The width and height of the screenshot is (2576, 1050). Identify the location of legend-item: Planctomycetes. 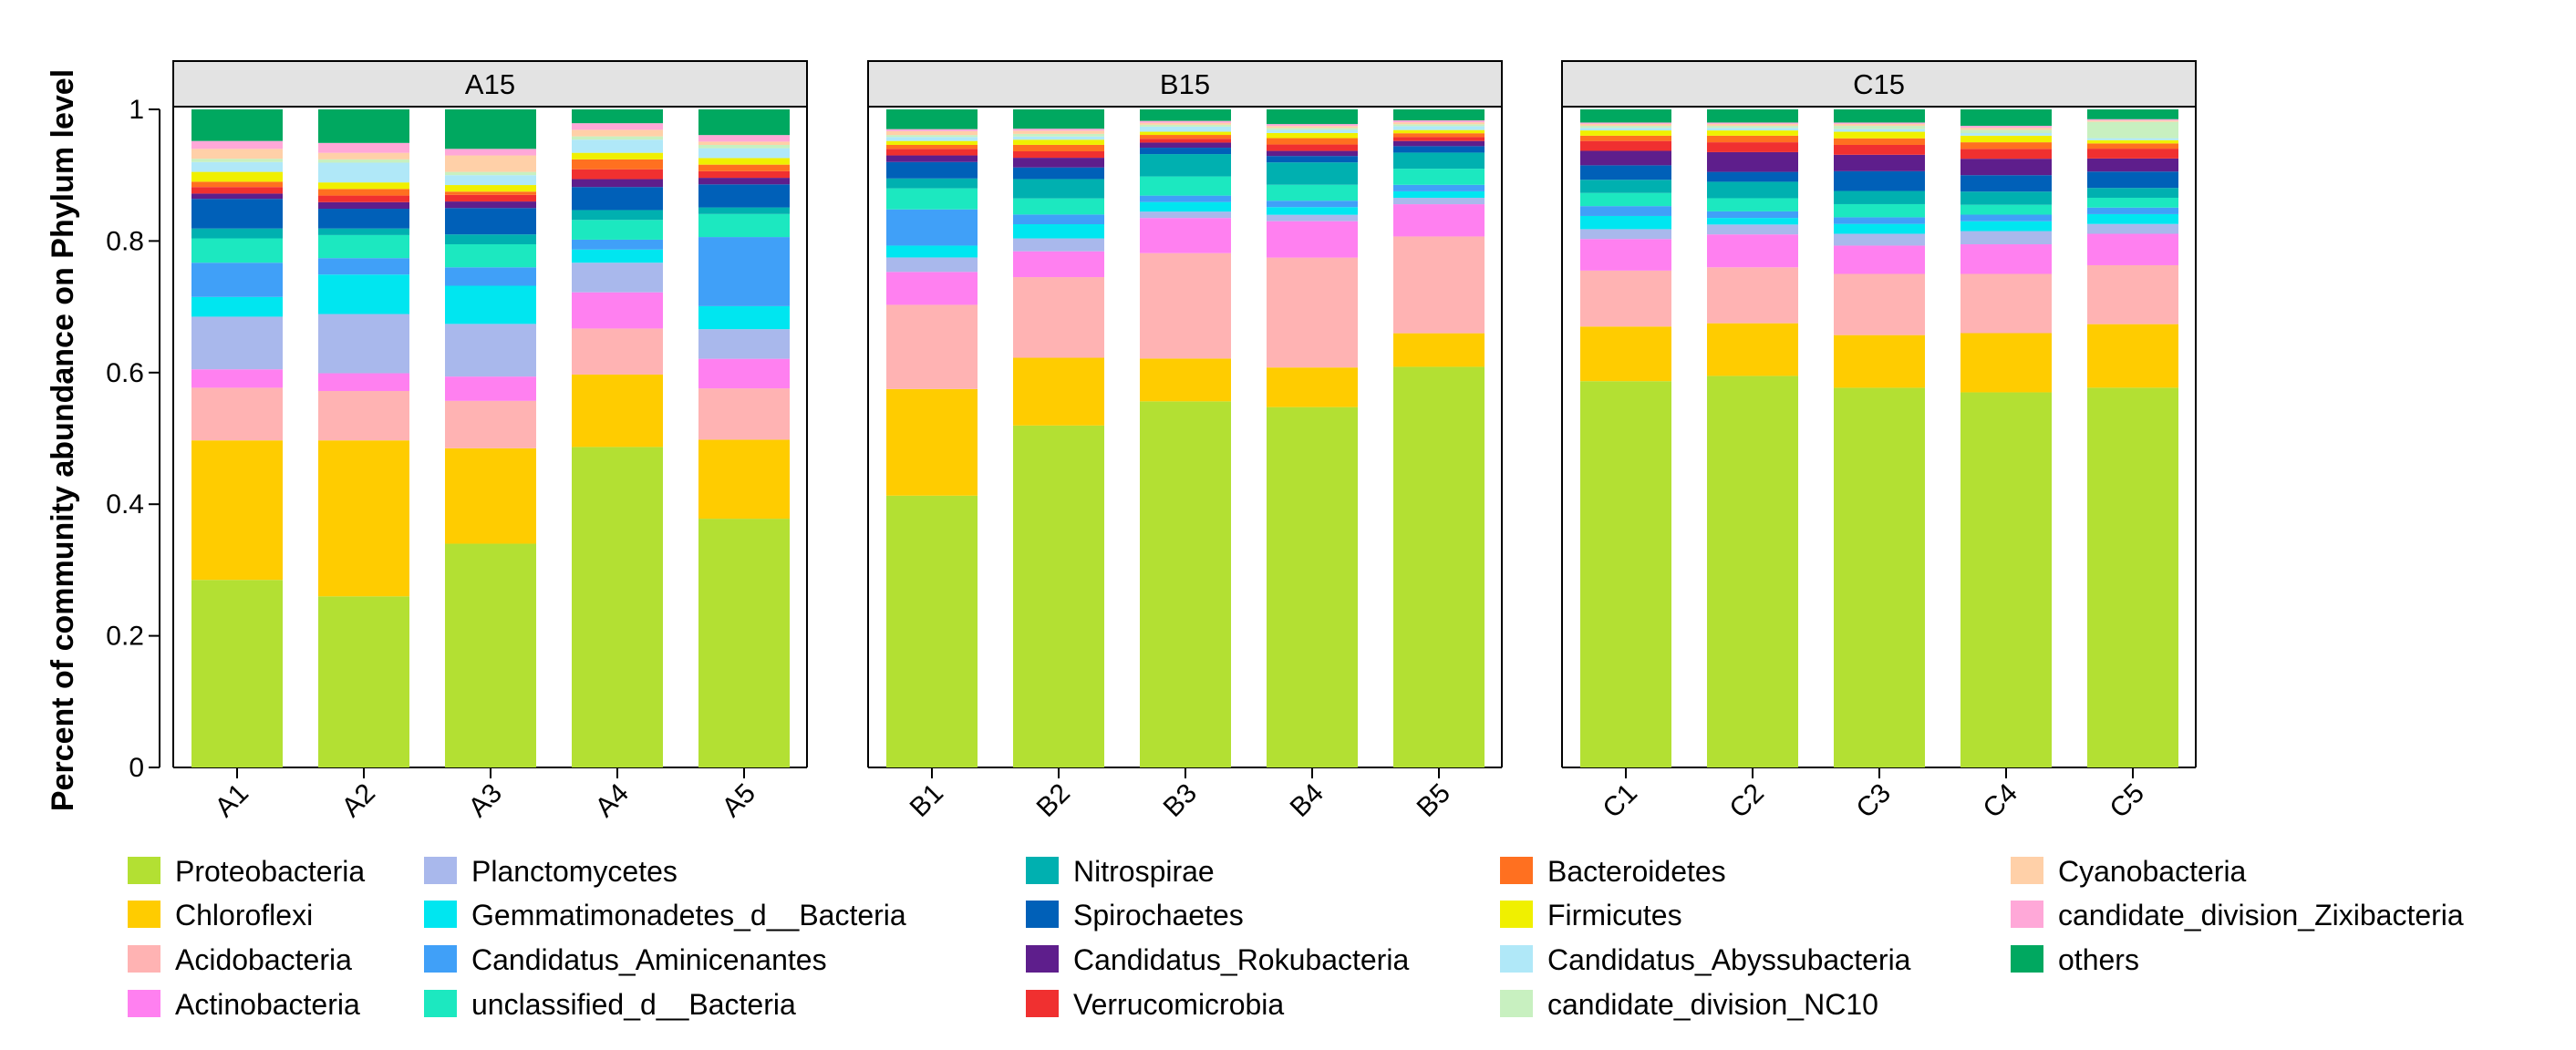
(551, 872).